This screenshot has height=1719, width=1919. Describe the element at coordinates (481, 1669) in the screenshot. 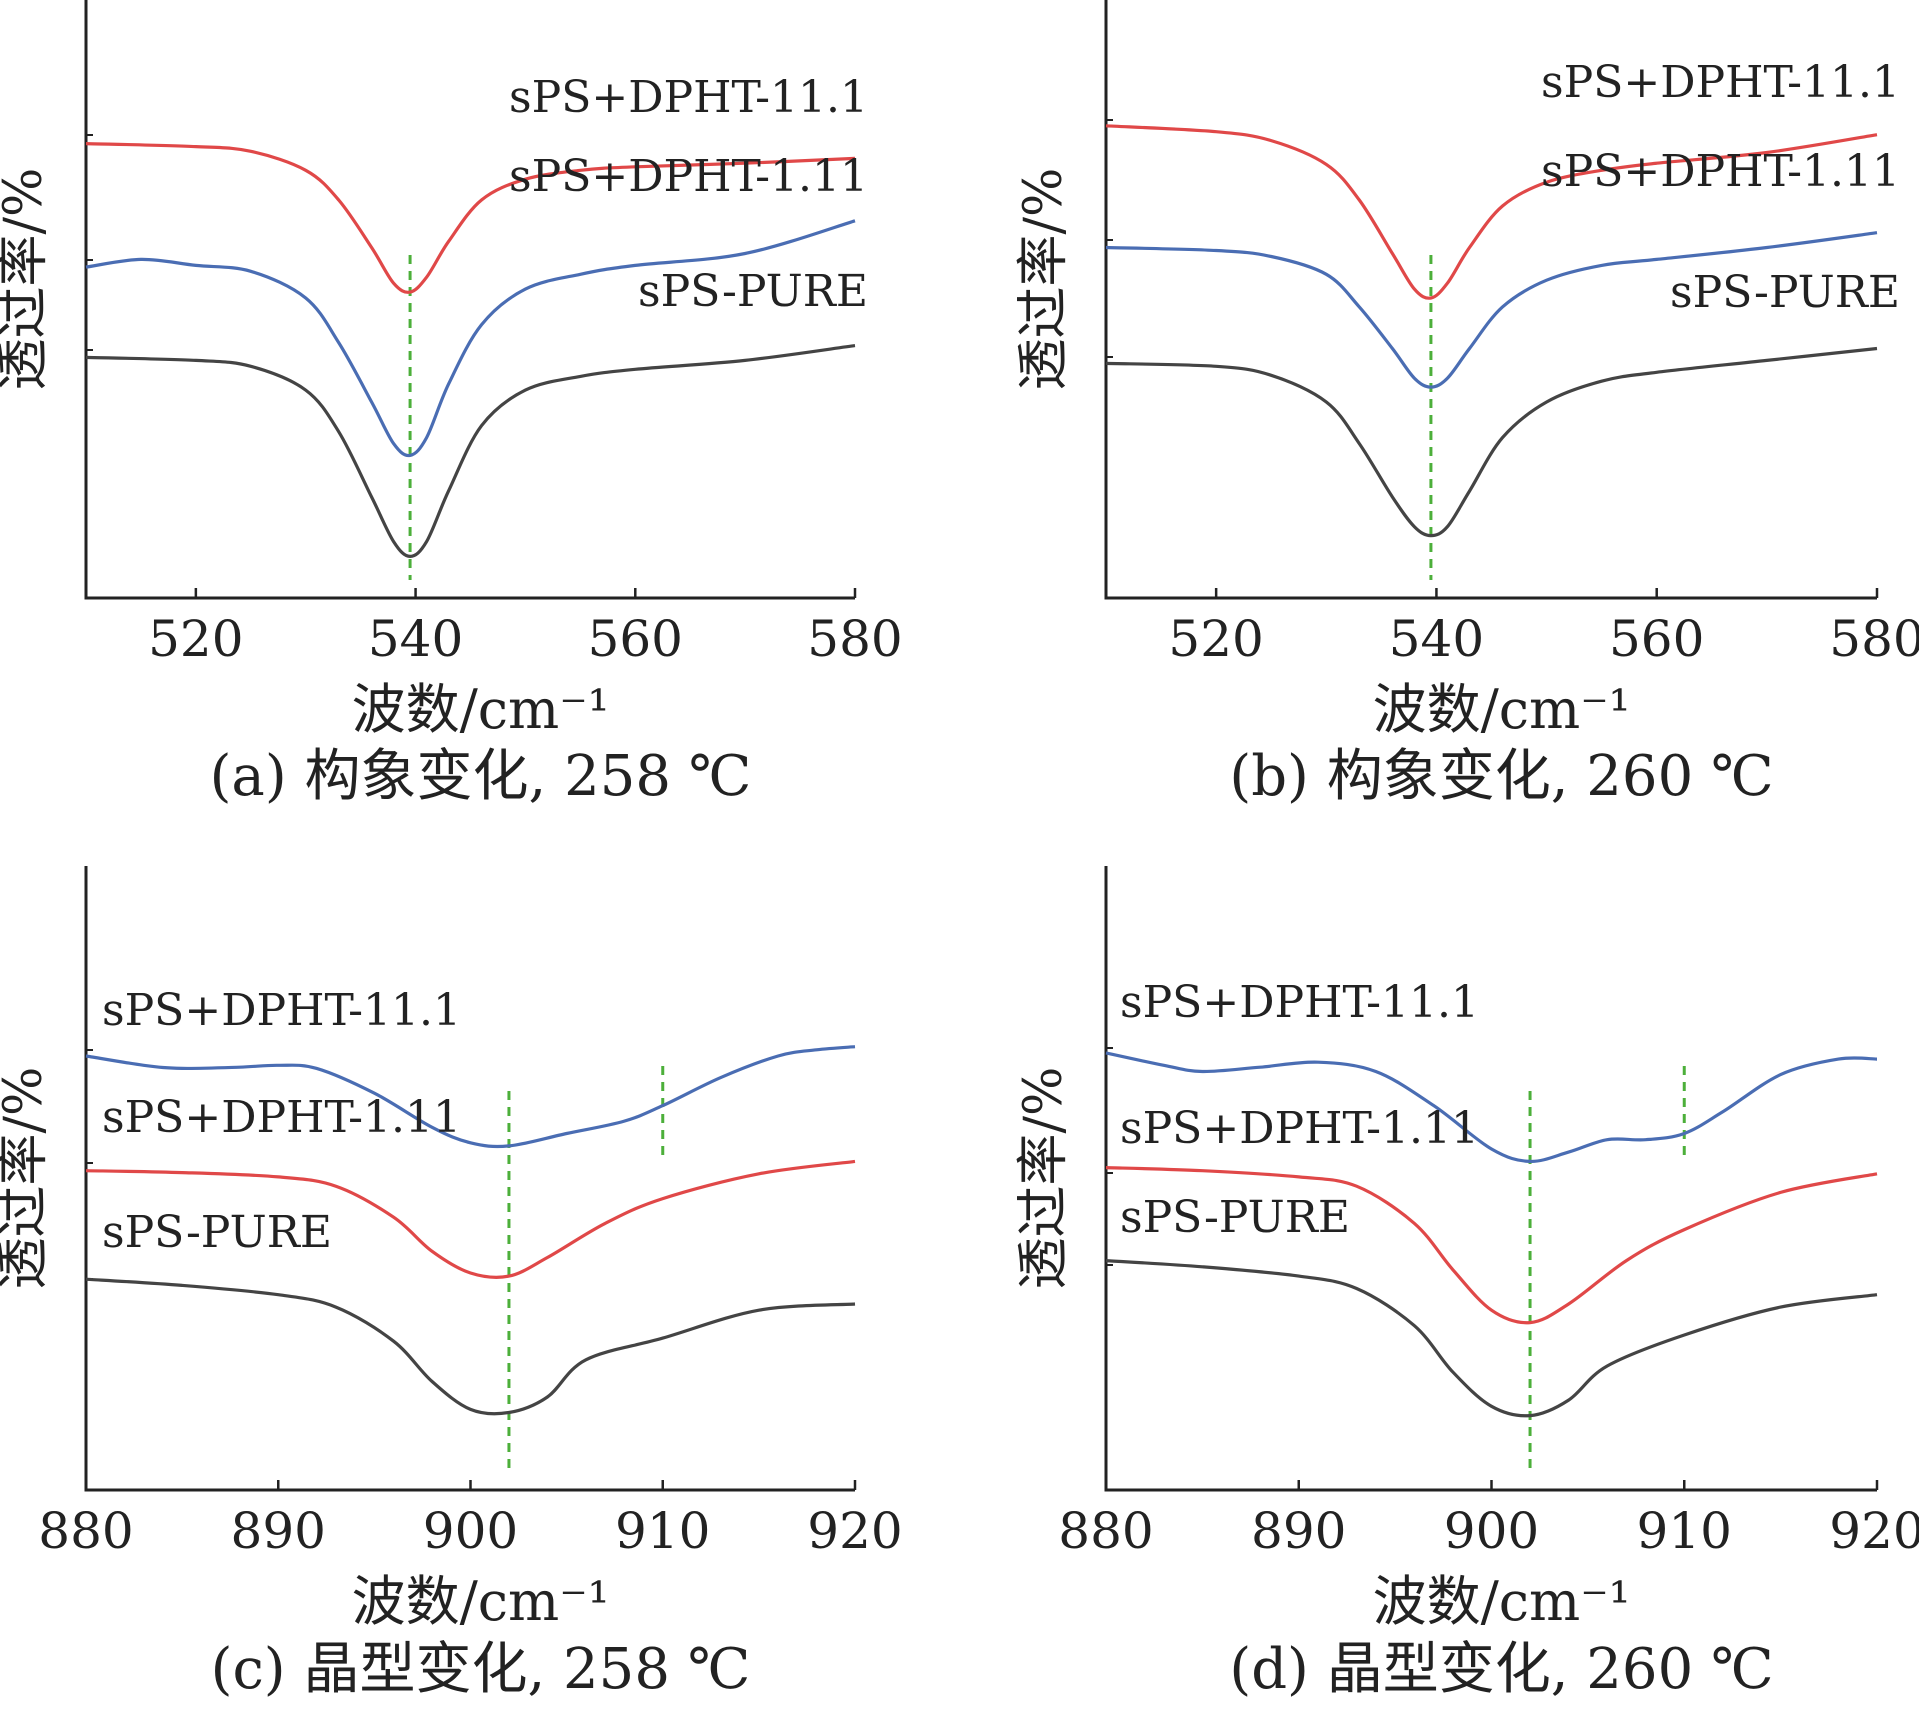

I see `panel-caption: (c) 晶型变化, 258 ℃` at that location.